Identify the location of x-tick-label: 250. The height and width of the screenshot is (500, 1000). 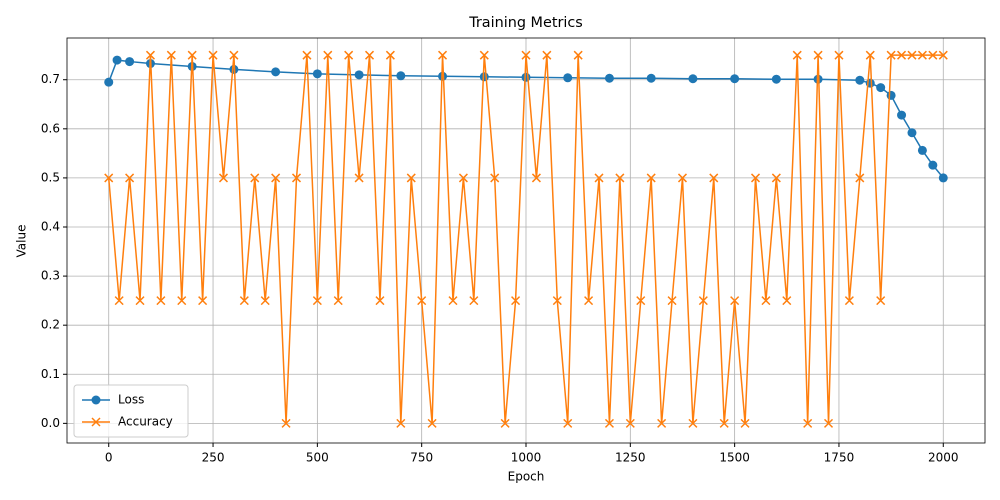
(213, 458).